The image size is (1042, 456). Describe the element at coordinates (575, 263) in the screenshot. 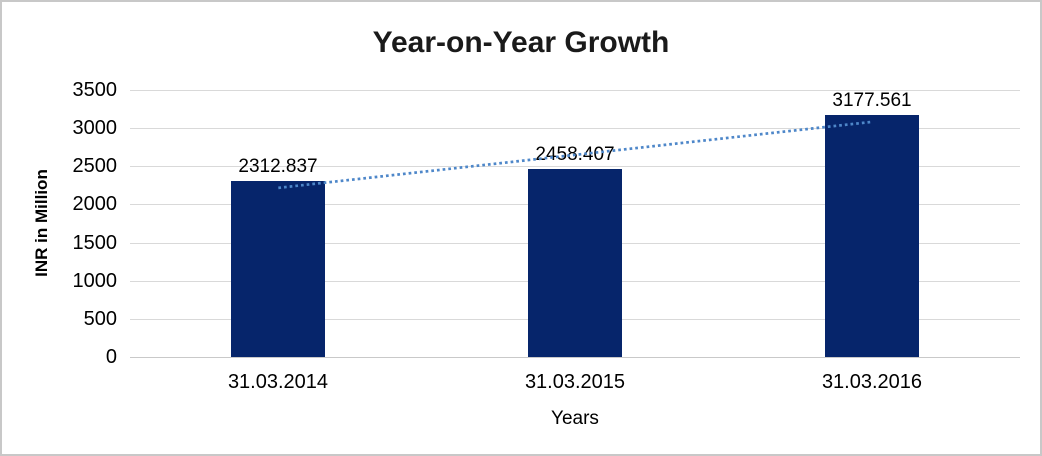

I see `bar-31.03.2015` at that location.